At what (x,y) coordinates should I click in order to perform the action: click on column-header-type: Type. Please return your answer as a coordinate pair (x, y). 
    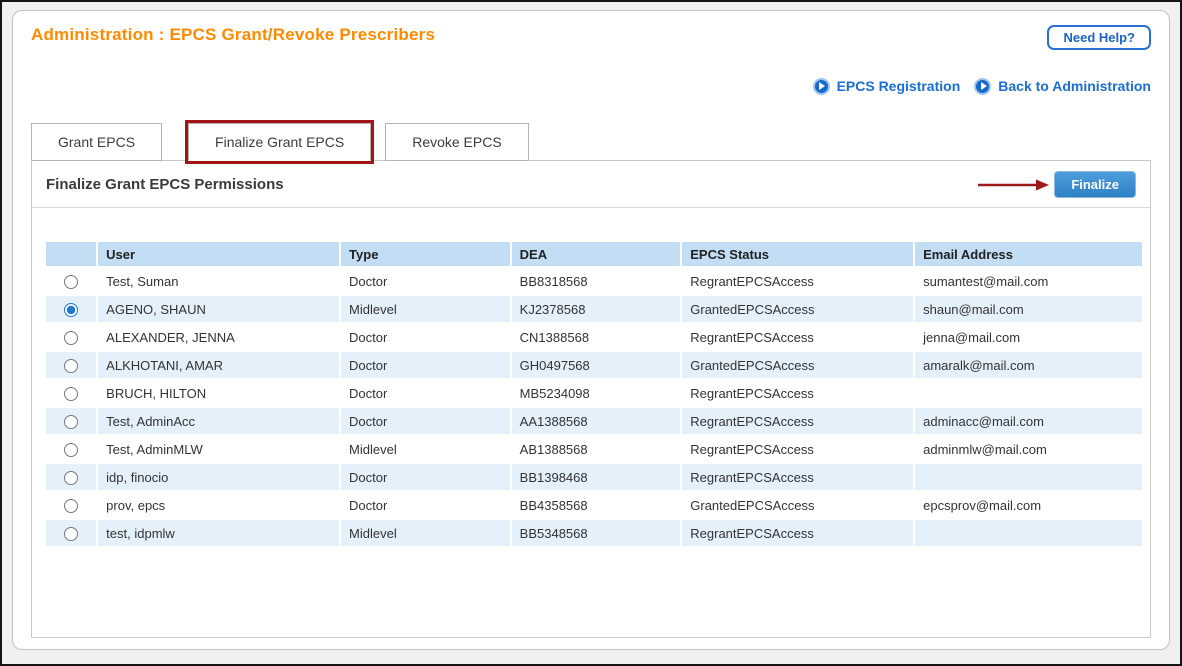
    Looking at the image, I should click on (425, 254).